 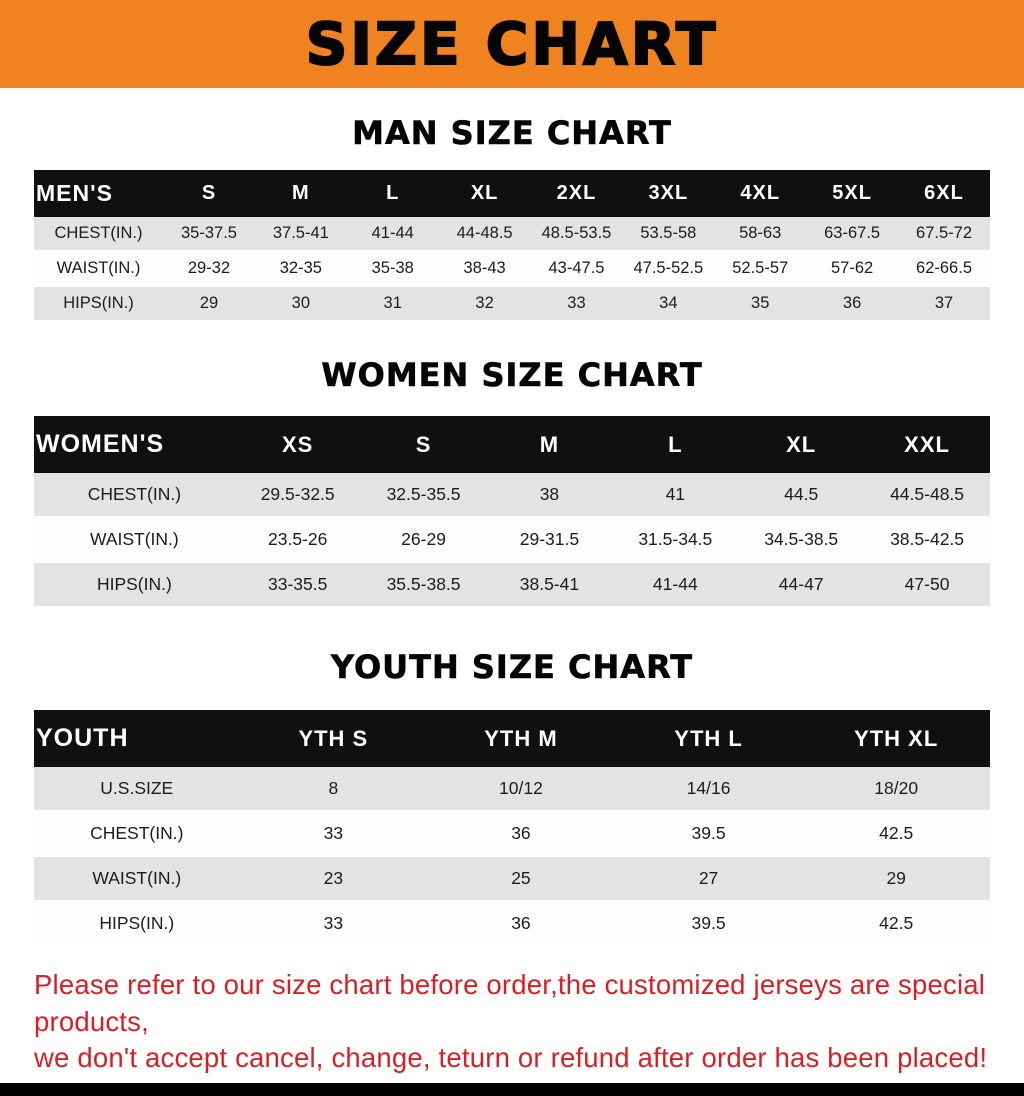 I want to click on column-header: YTH M, so click(x=521, y=738).